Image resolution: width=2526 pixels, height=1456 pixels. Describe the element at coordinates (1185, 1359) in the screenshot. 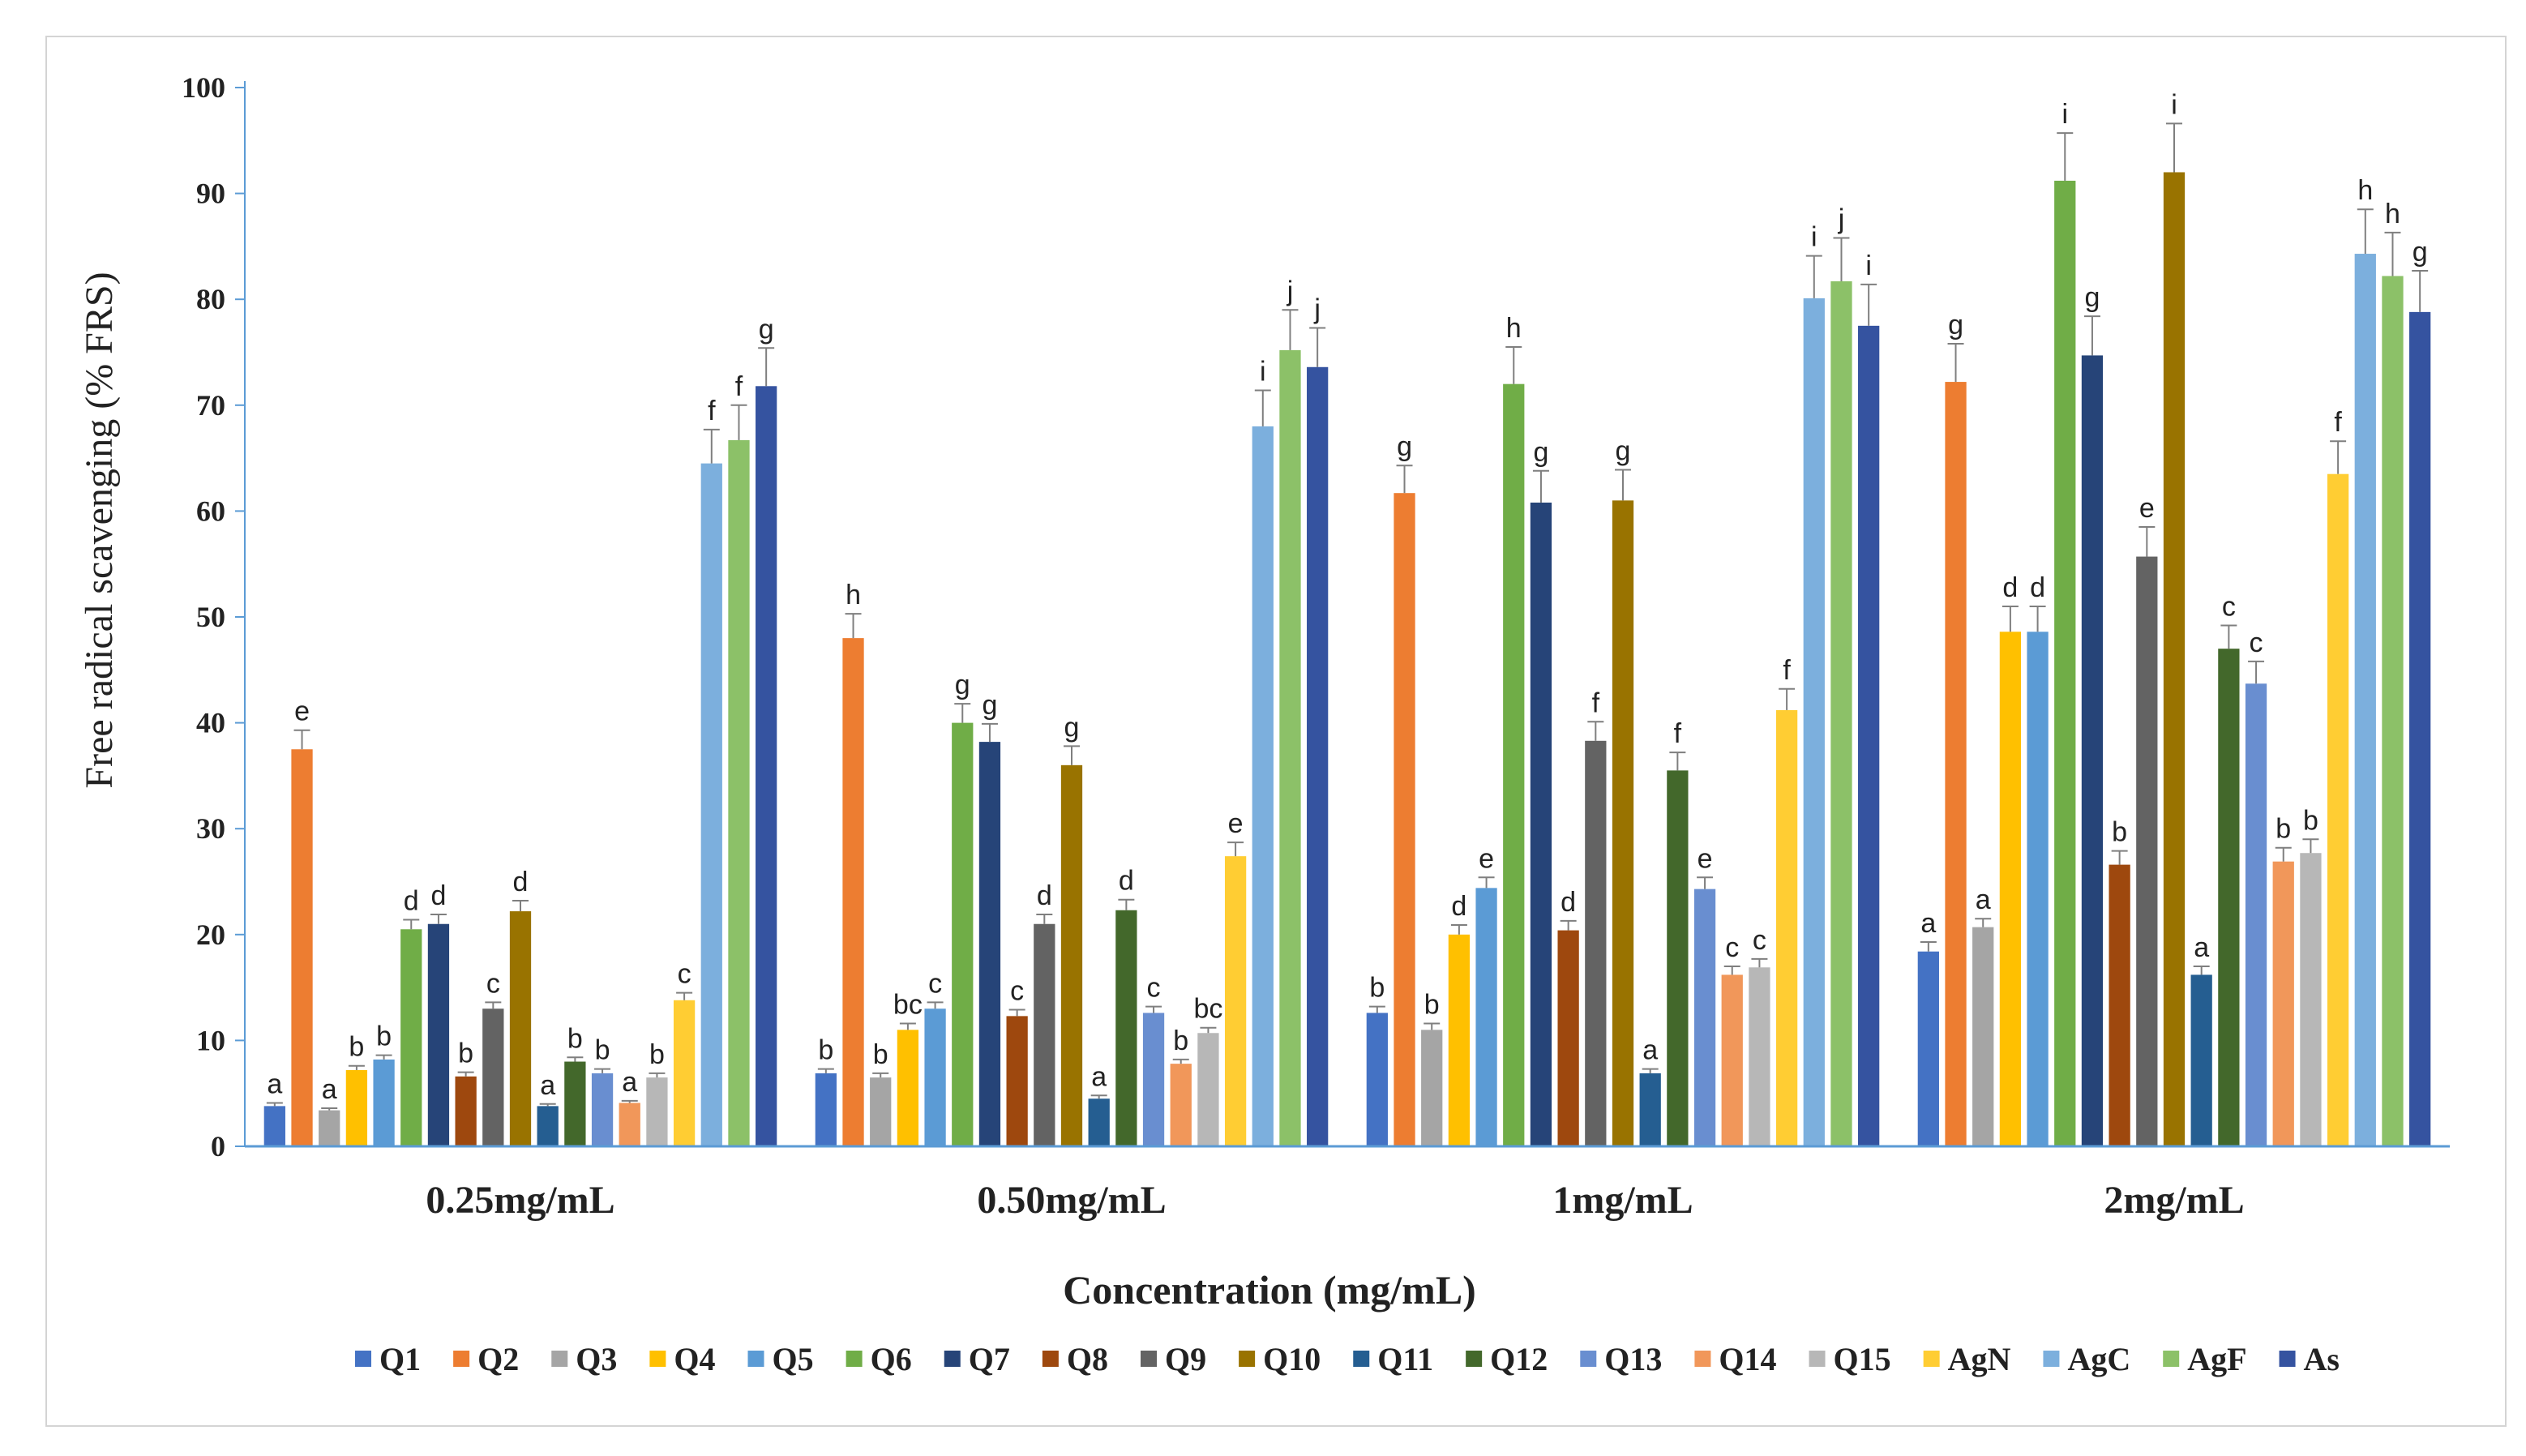

I see `legend-label-q9: Q9` at that location.